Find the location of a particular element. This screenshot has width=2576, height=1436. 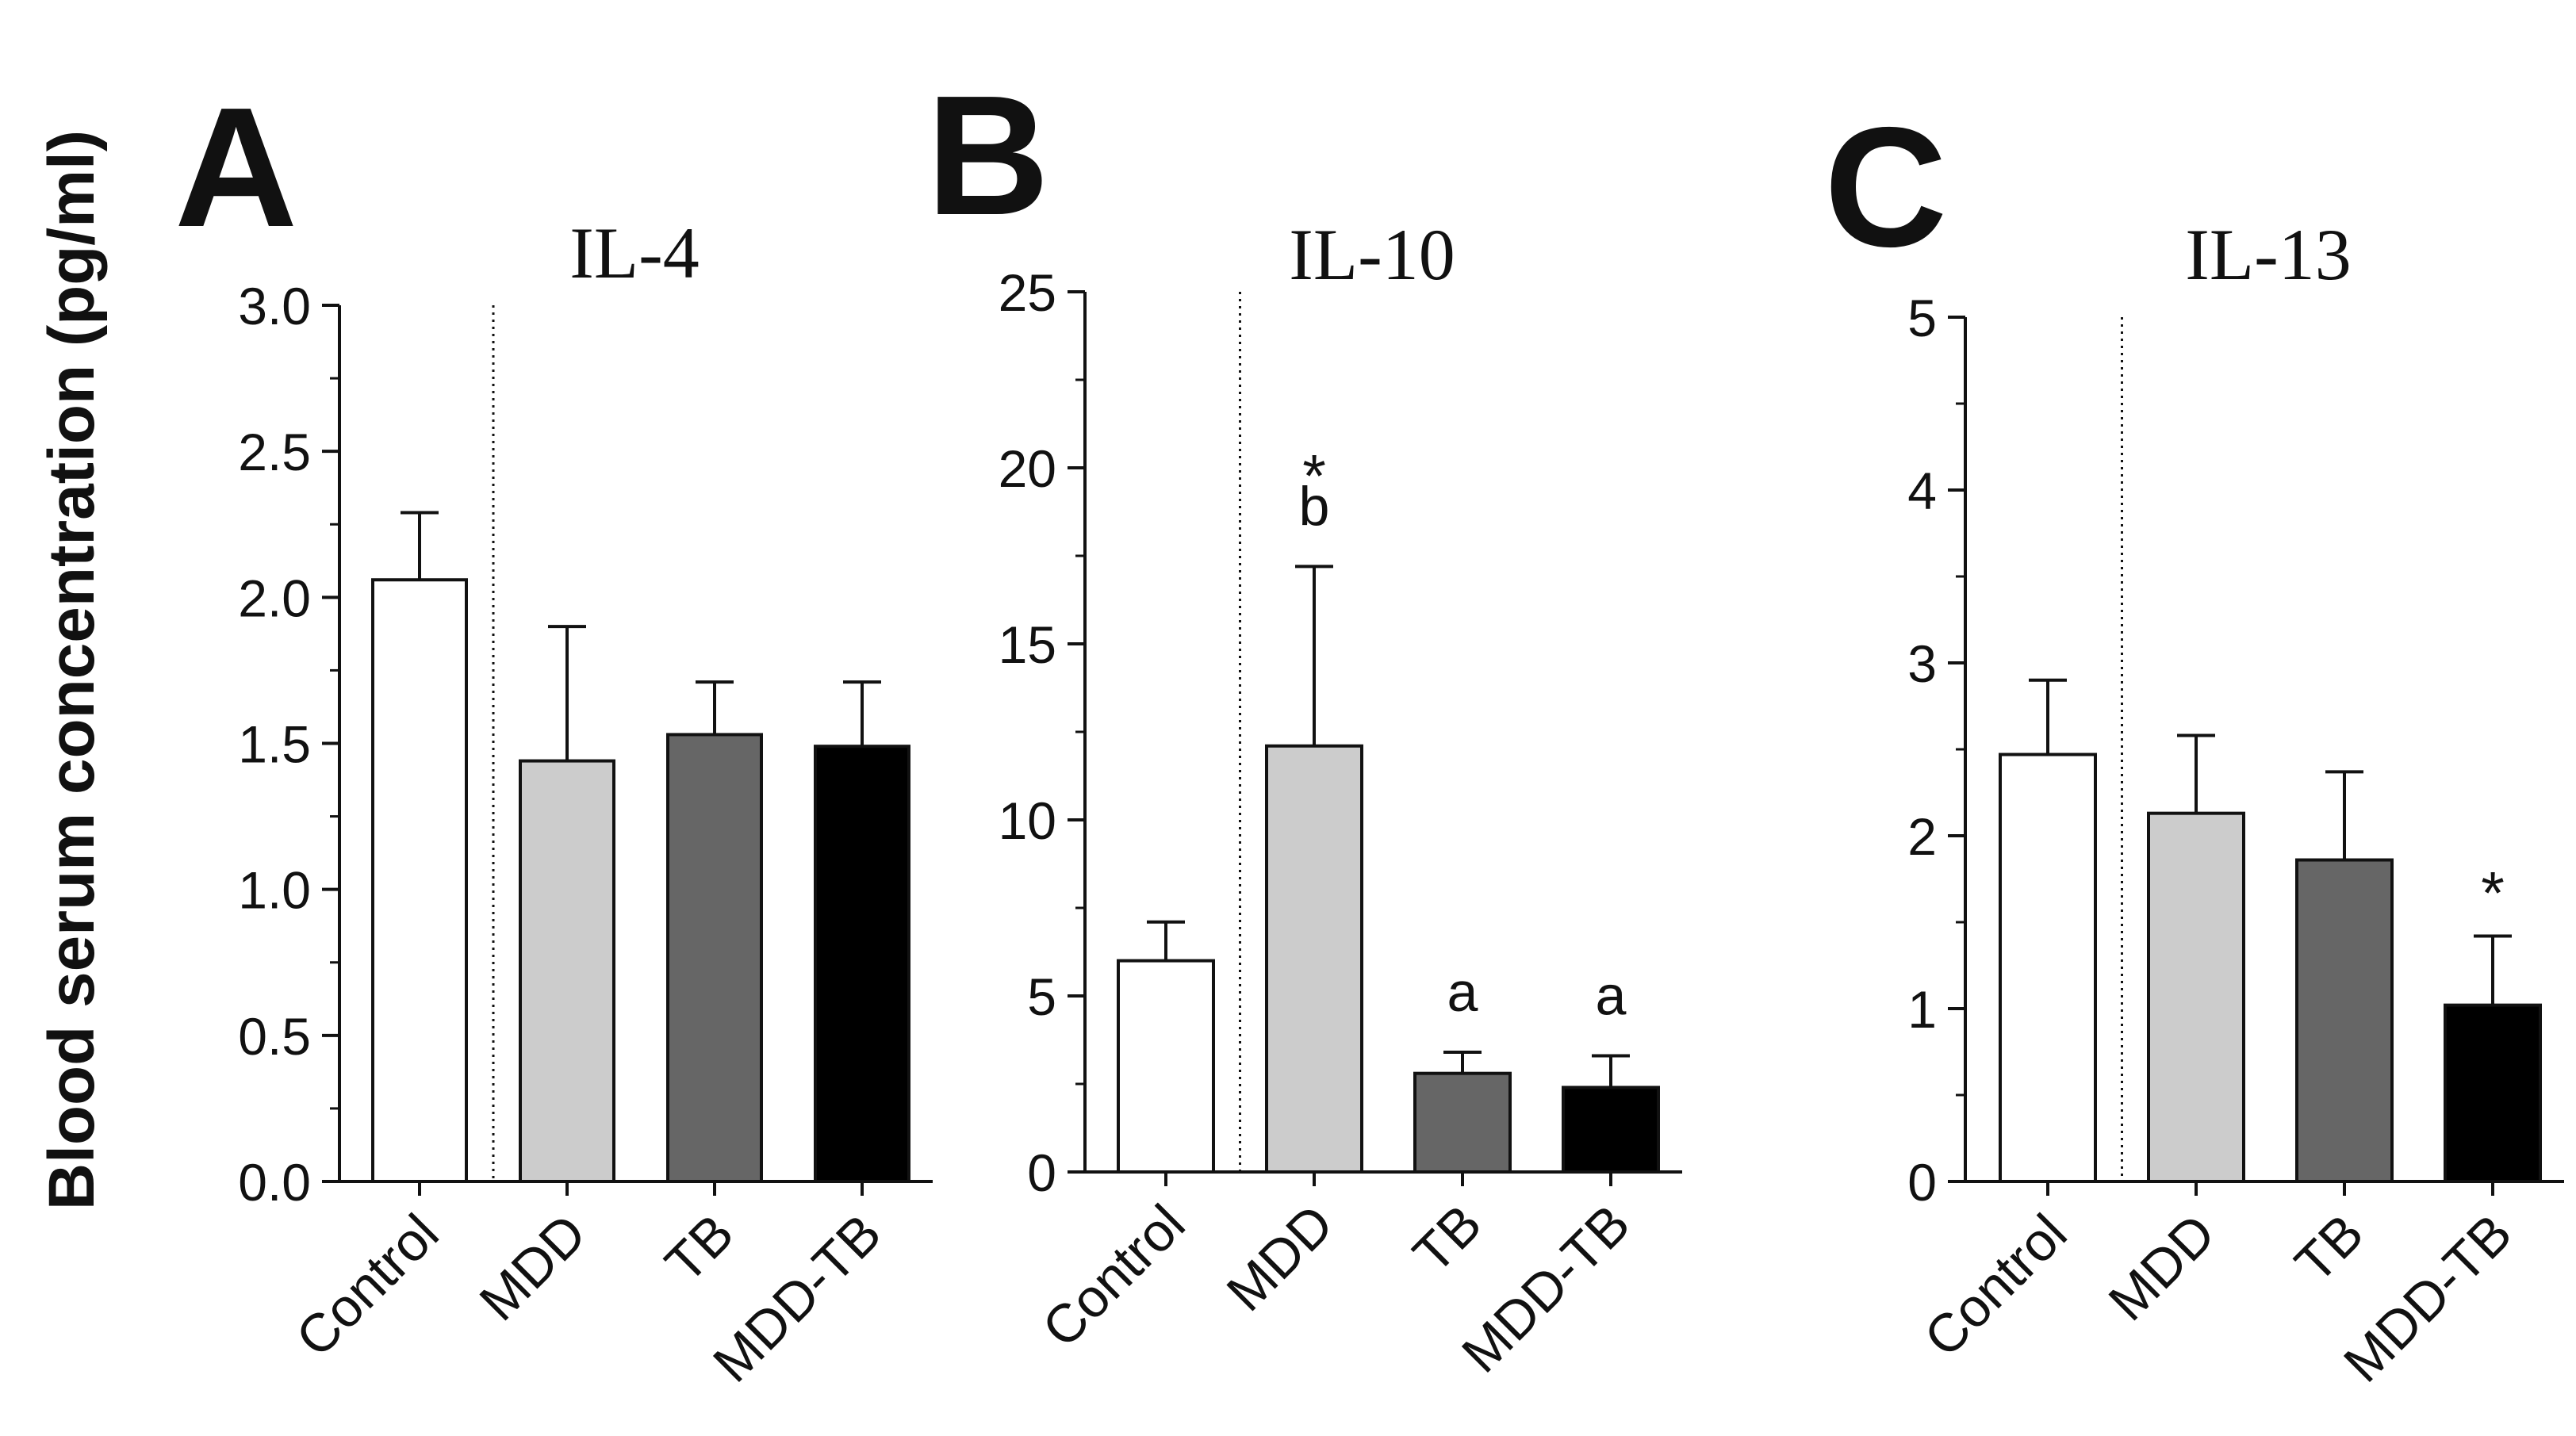

y-tick-label: 20 is located at coordinates (1027, 468).